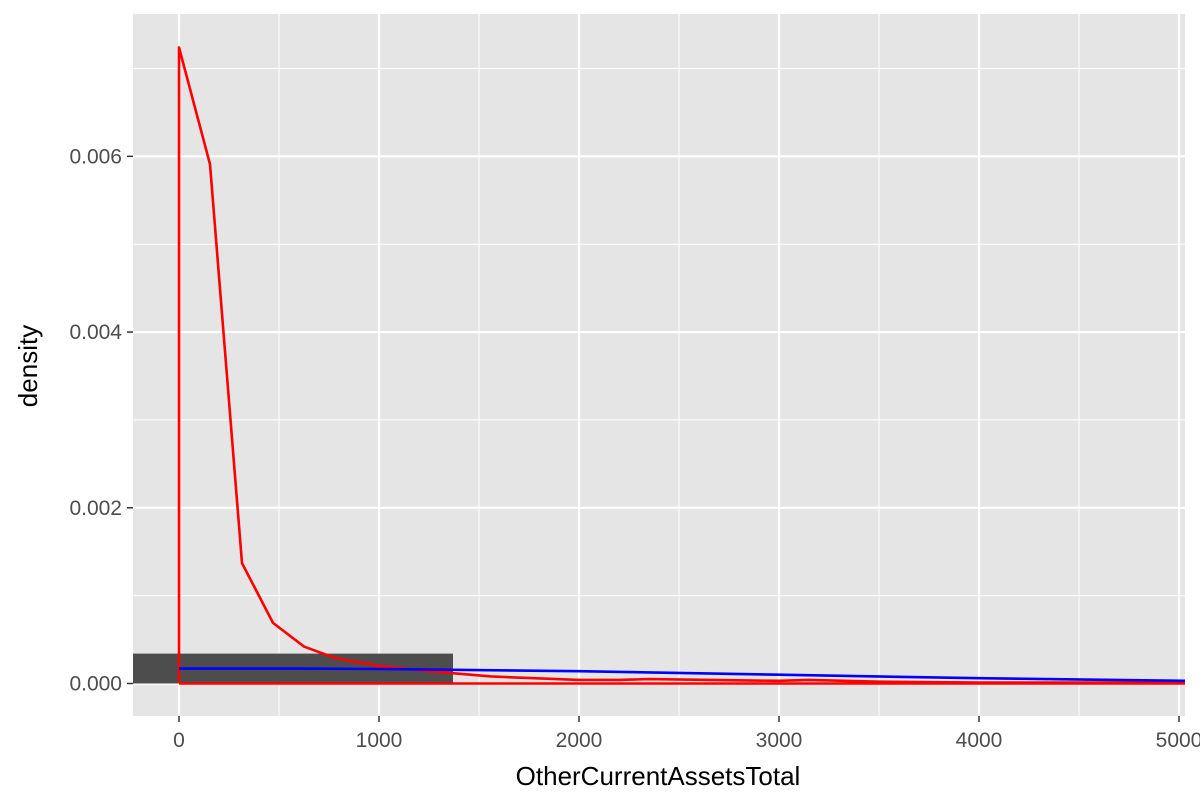  I want to click on x-axis-label: OtherCurrentAssetsTotal, so click(658, 776).